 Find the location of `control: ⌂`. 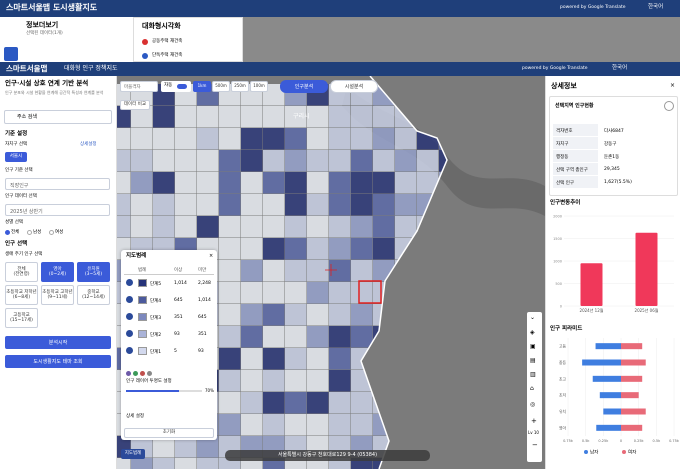

control: ⌂ is located at coordinates (532, 388).